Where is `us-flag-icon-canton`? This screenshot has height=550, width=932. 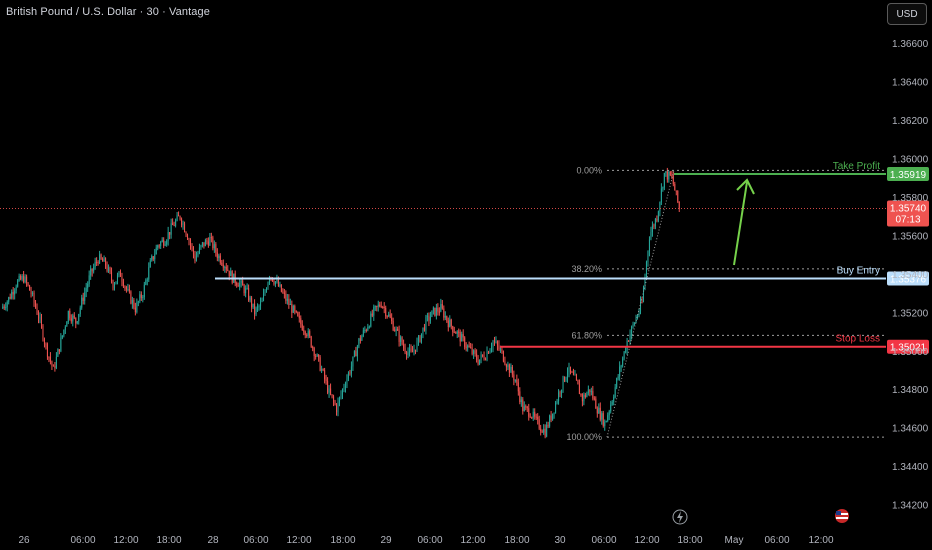
us-flag-icon-canton is located at coordinates (838, 513).